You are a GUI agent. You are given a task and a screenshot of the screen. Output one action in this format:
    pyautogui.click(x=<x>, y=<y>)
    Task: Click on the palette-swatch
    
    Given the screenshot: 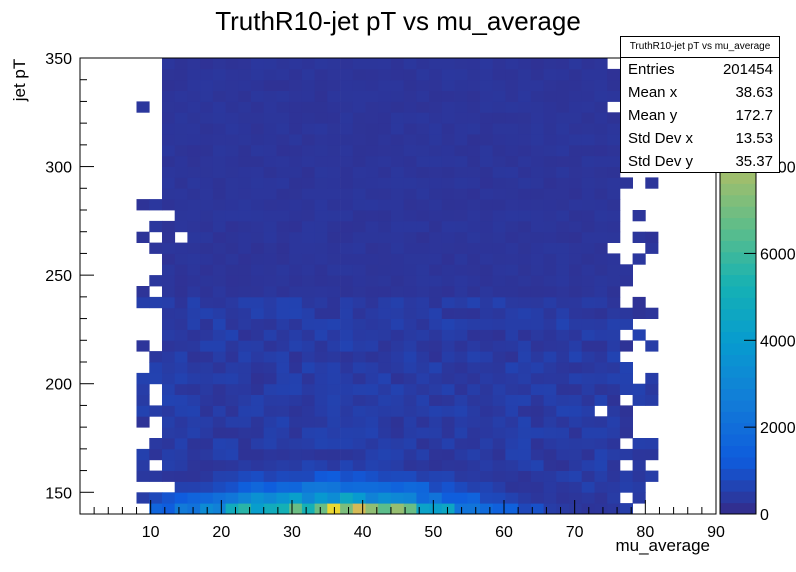 What is the action you would take?
    pyautogui.click(x=738, y=463)
    